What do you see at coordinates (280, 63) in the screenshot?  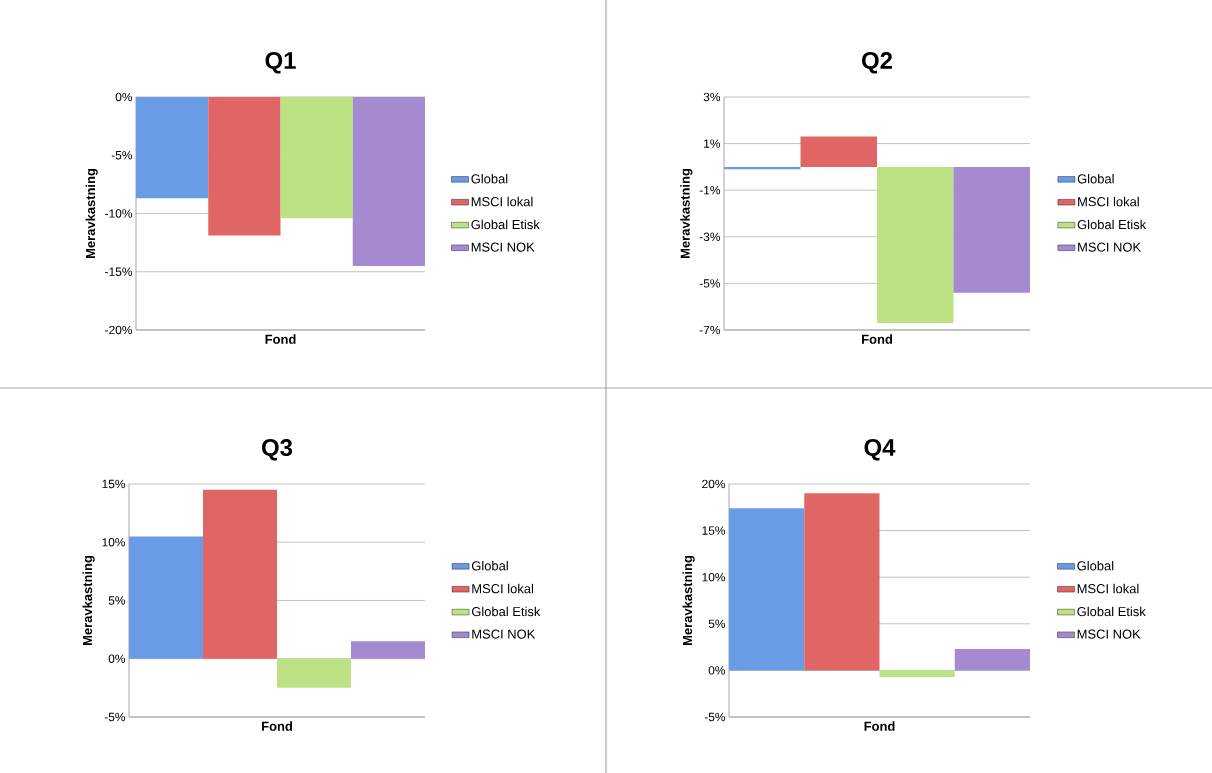 I see `chart-title: Q1` at bounding box center [280, 63].